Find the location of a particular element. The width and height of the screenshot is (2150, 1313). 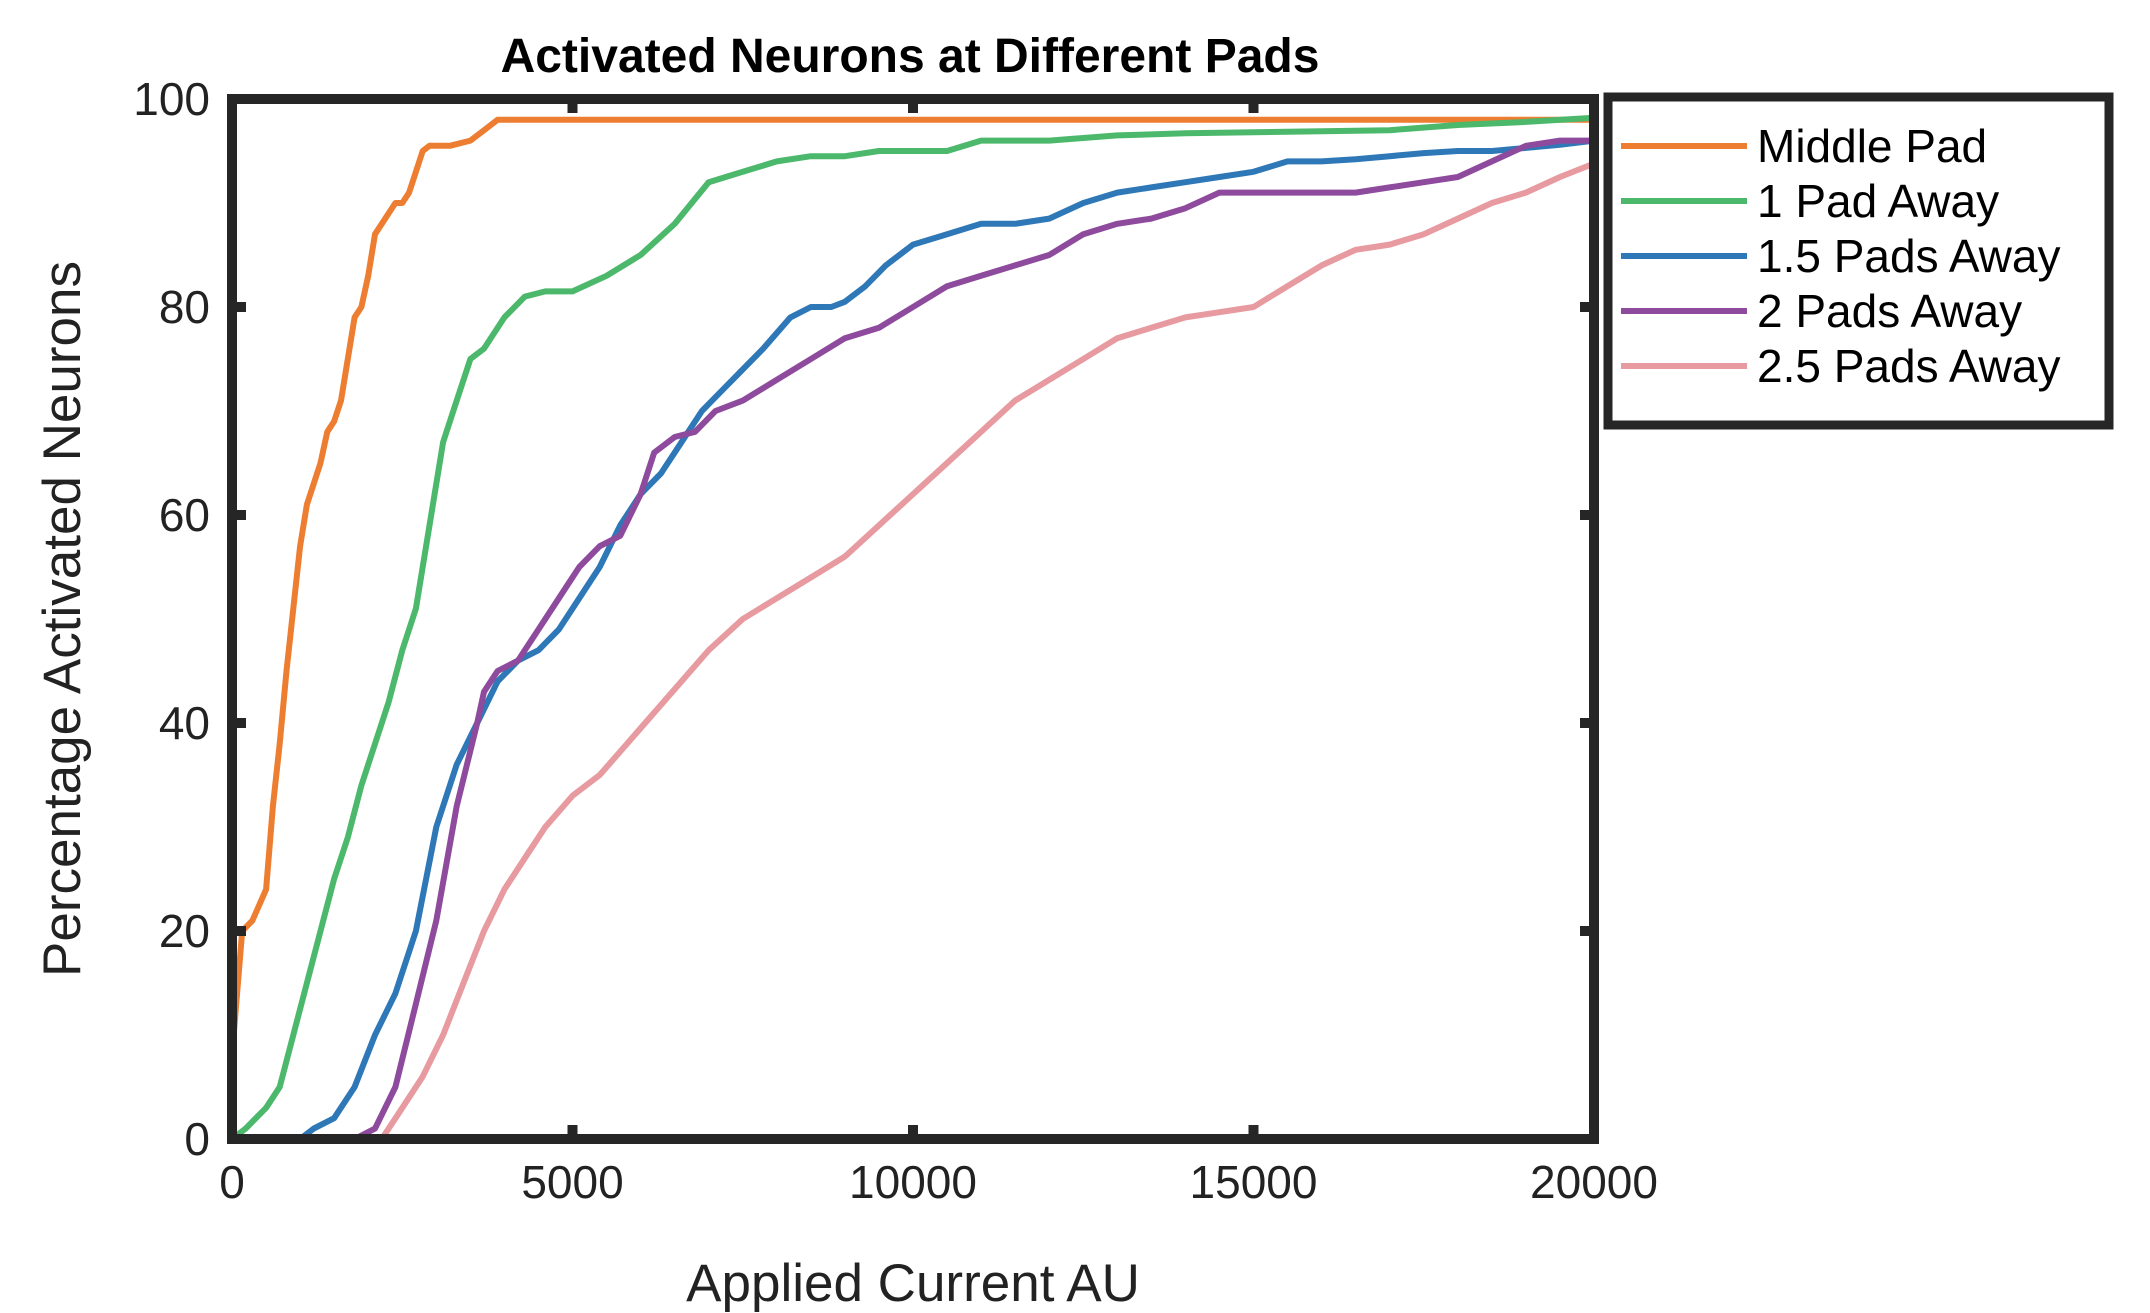

legend-label-3: 1.5 Pads Away is located at coordinates (1908, 256).